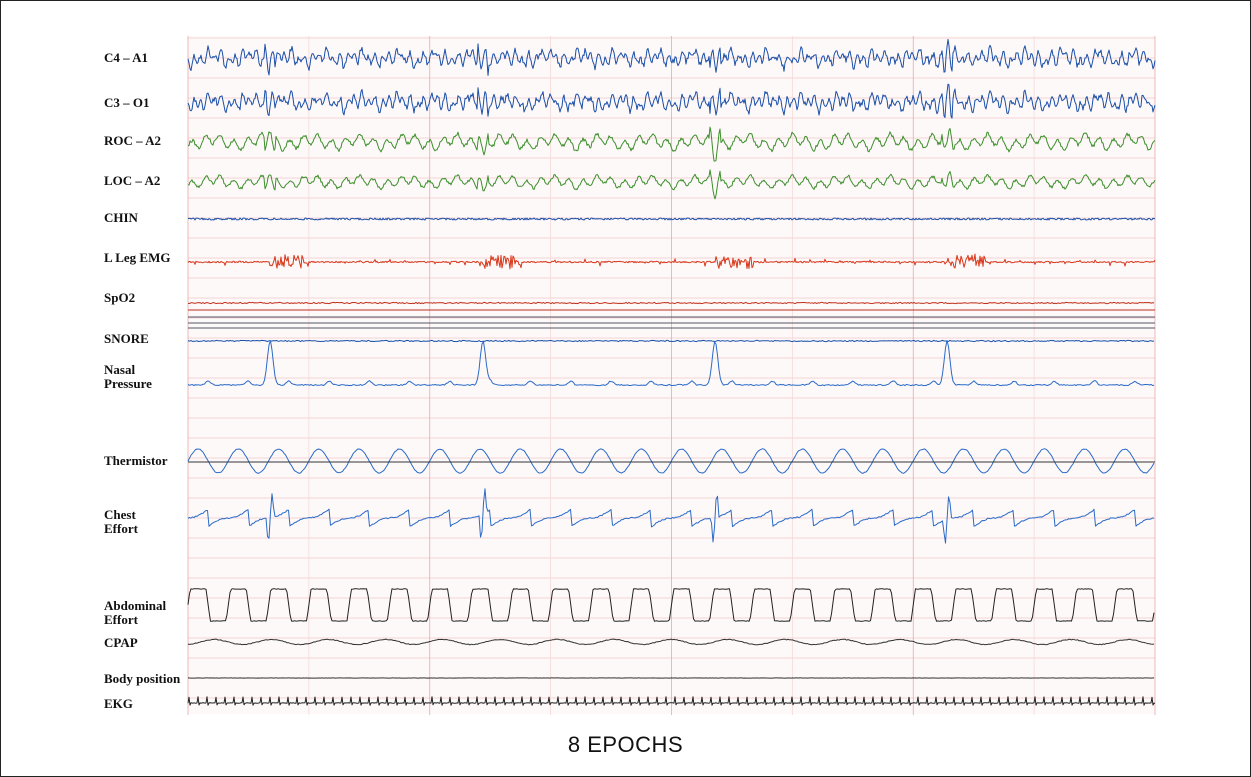 This screenshot has width=1251, height=777. What do you see at coordinates (671, 363) in the screenshot?
I see `trace-nasal` at bounding box center [671, 363].